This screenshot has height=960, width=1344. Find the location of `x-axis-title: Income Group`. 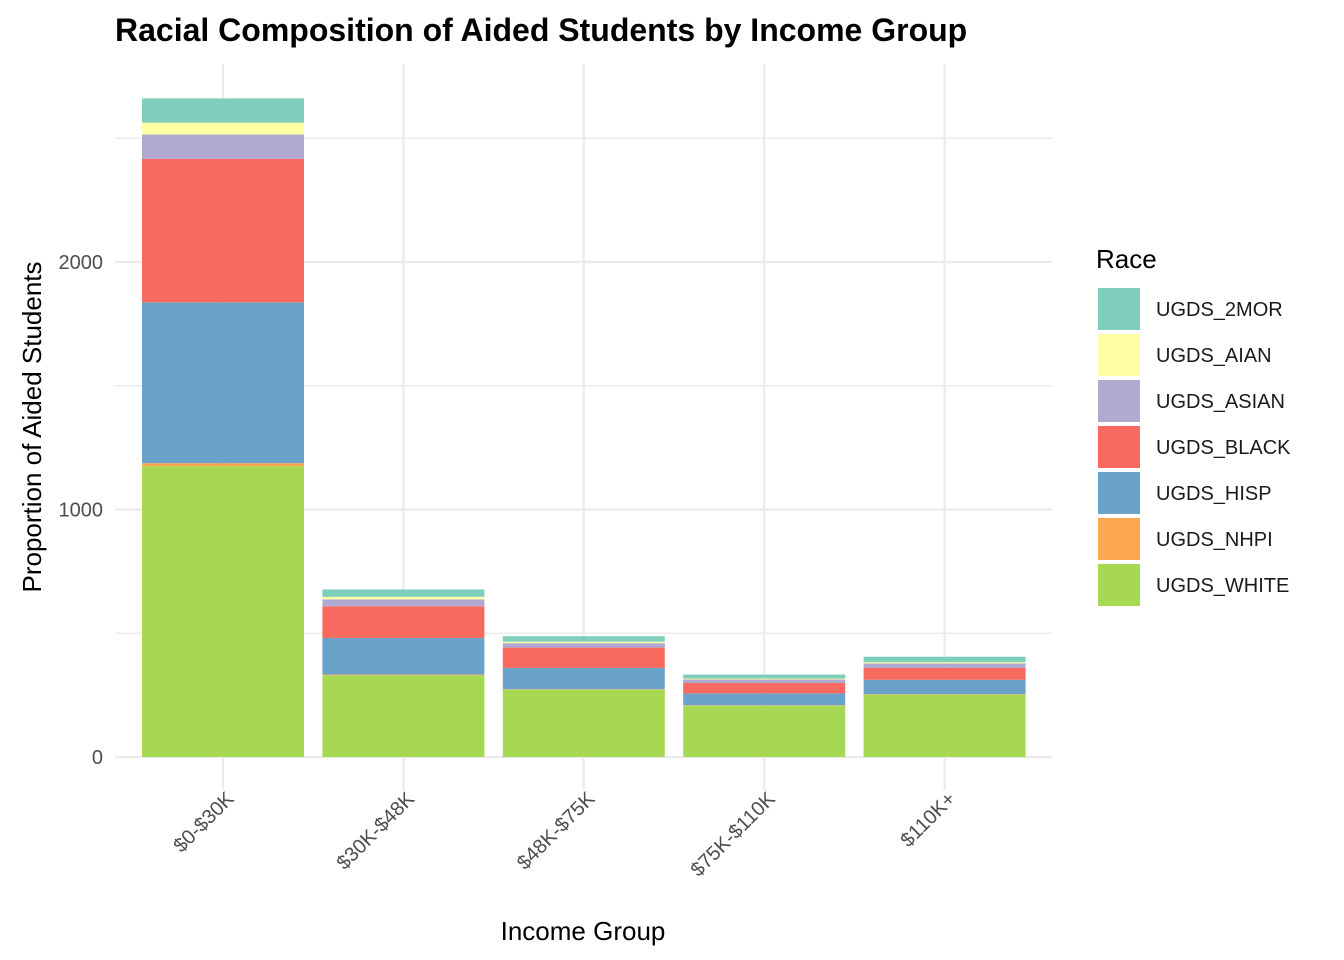

x-axis-title: Income Group is located at coordinates (583, 931).